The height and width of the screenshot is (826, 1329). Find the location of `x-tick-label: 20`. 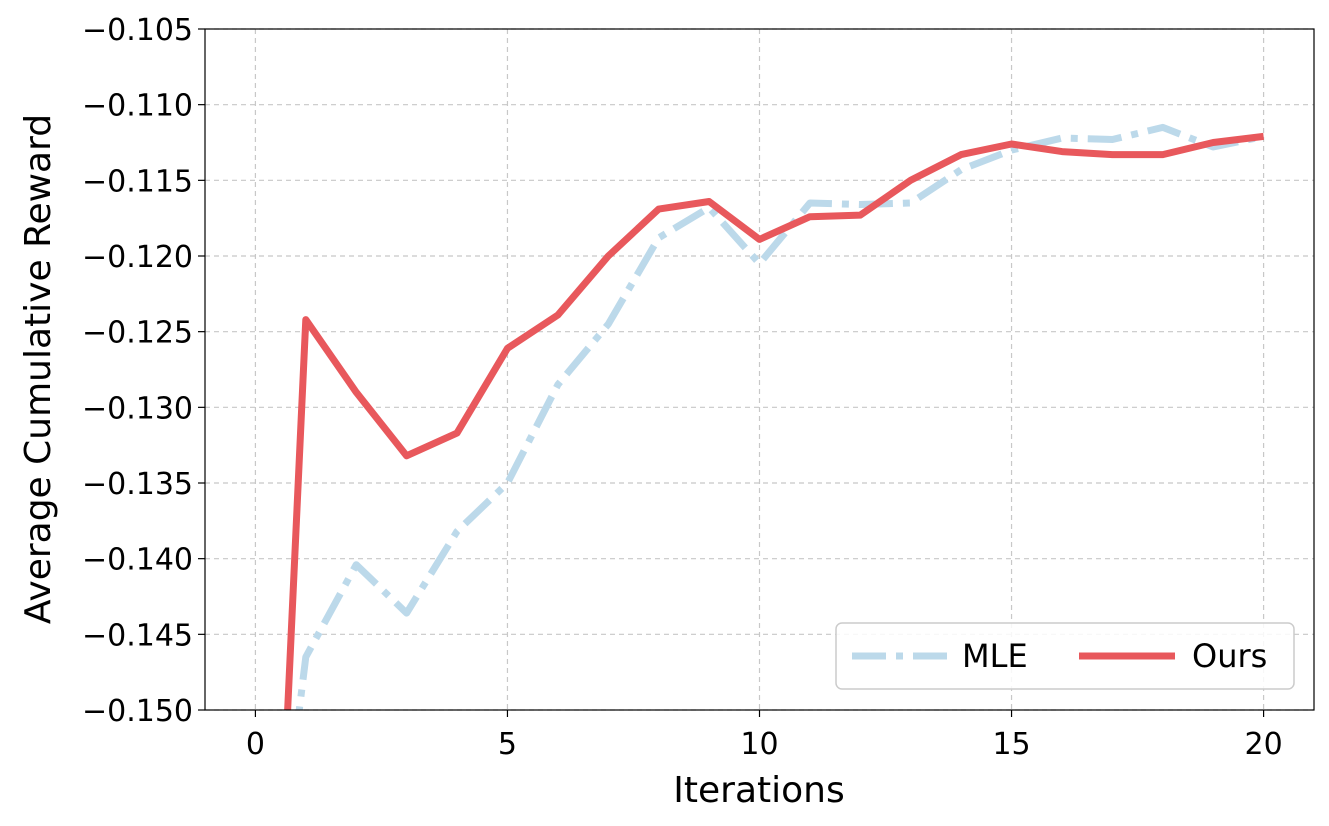

x-tick-label: 20 is located at coordinates (1263, 744).